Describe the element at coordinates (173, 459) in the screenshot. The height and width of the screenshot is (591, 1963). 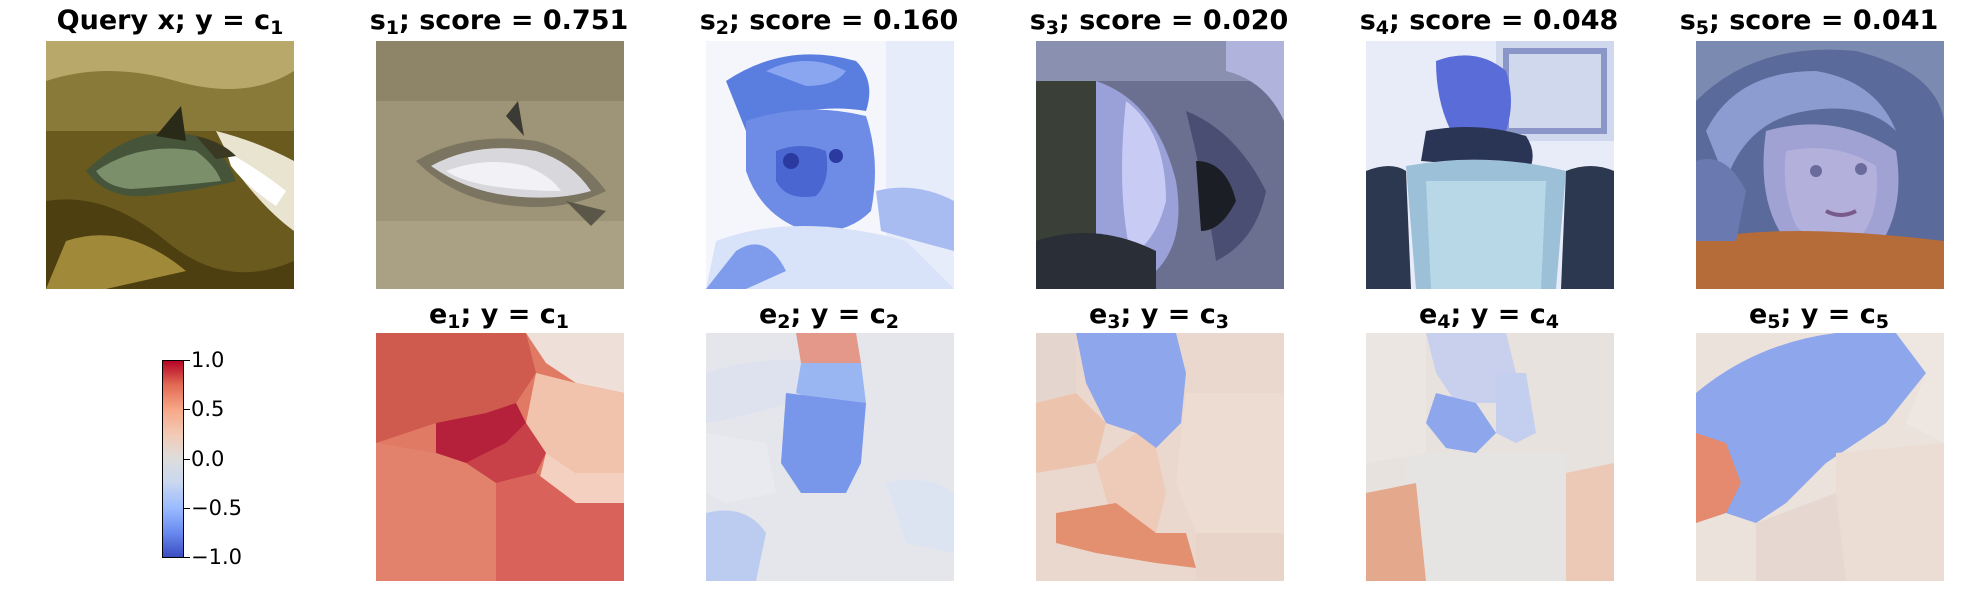
I see `colorbar` at that location.